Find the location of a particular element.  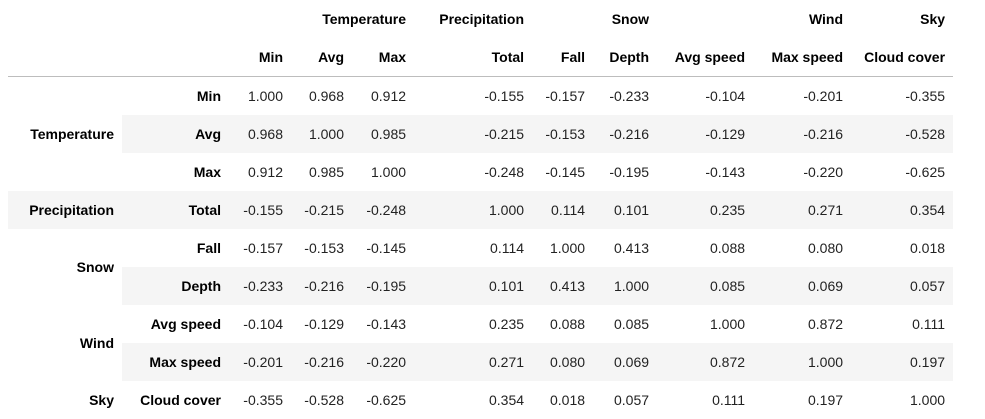

row-label: Total is located at coordinates (175, 210).